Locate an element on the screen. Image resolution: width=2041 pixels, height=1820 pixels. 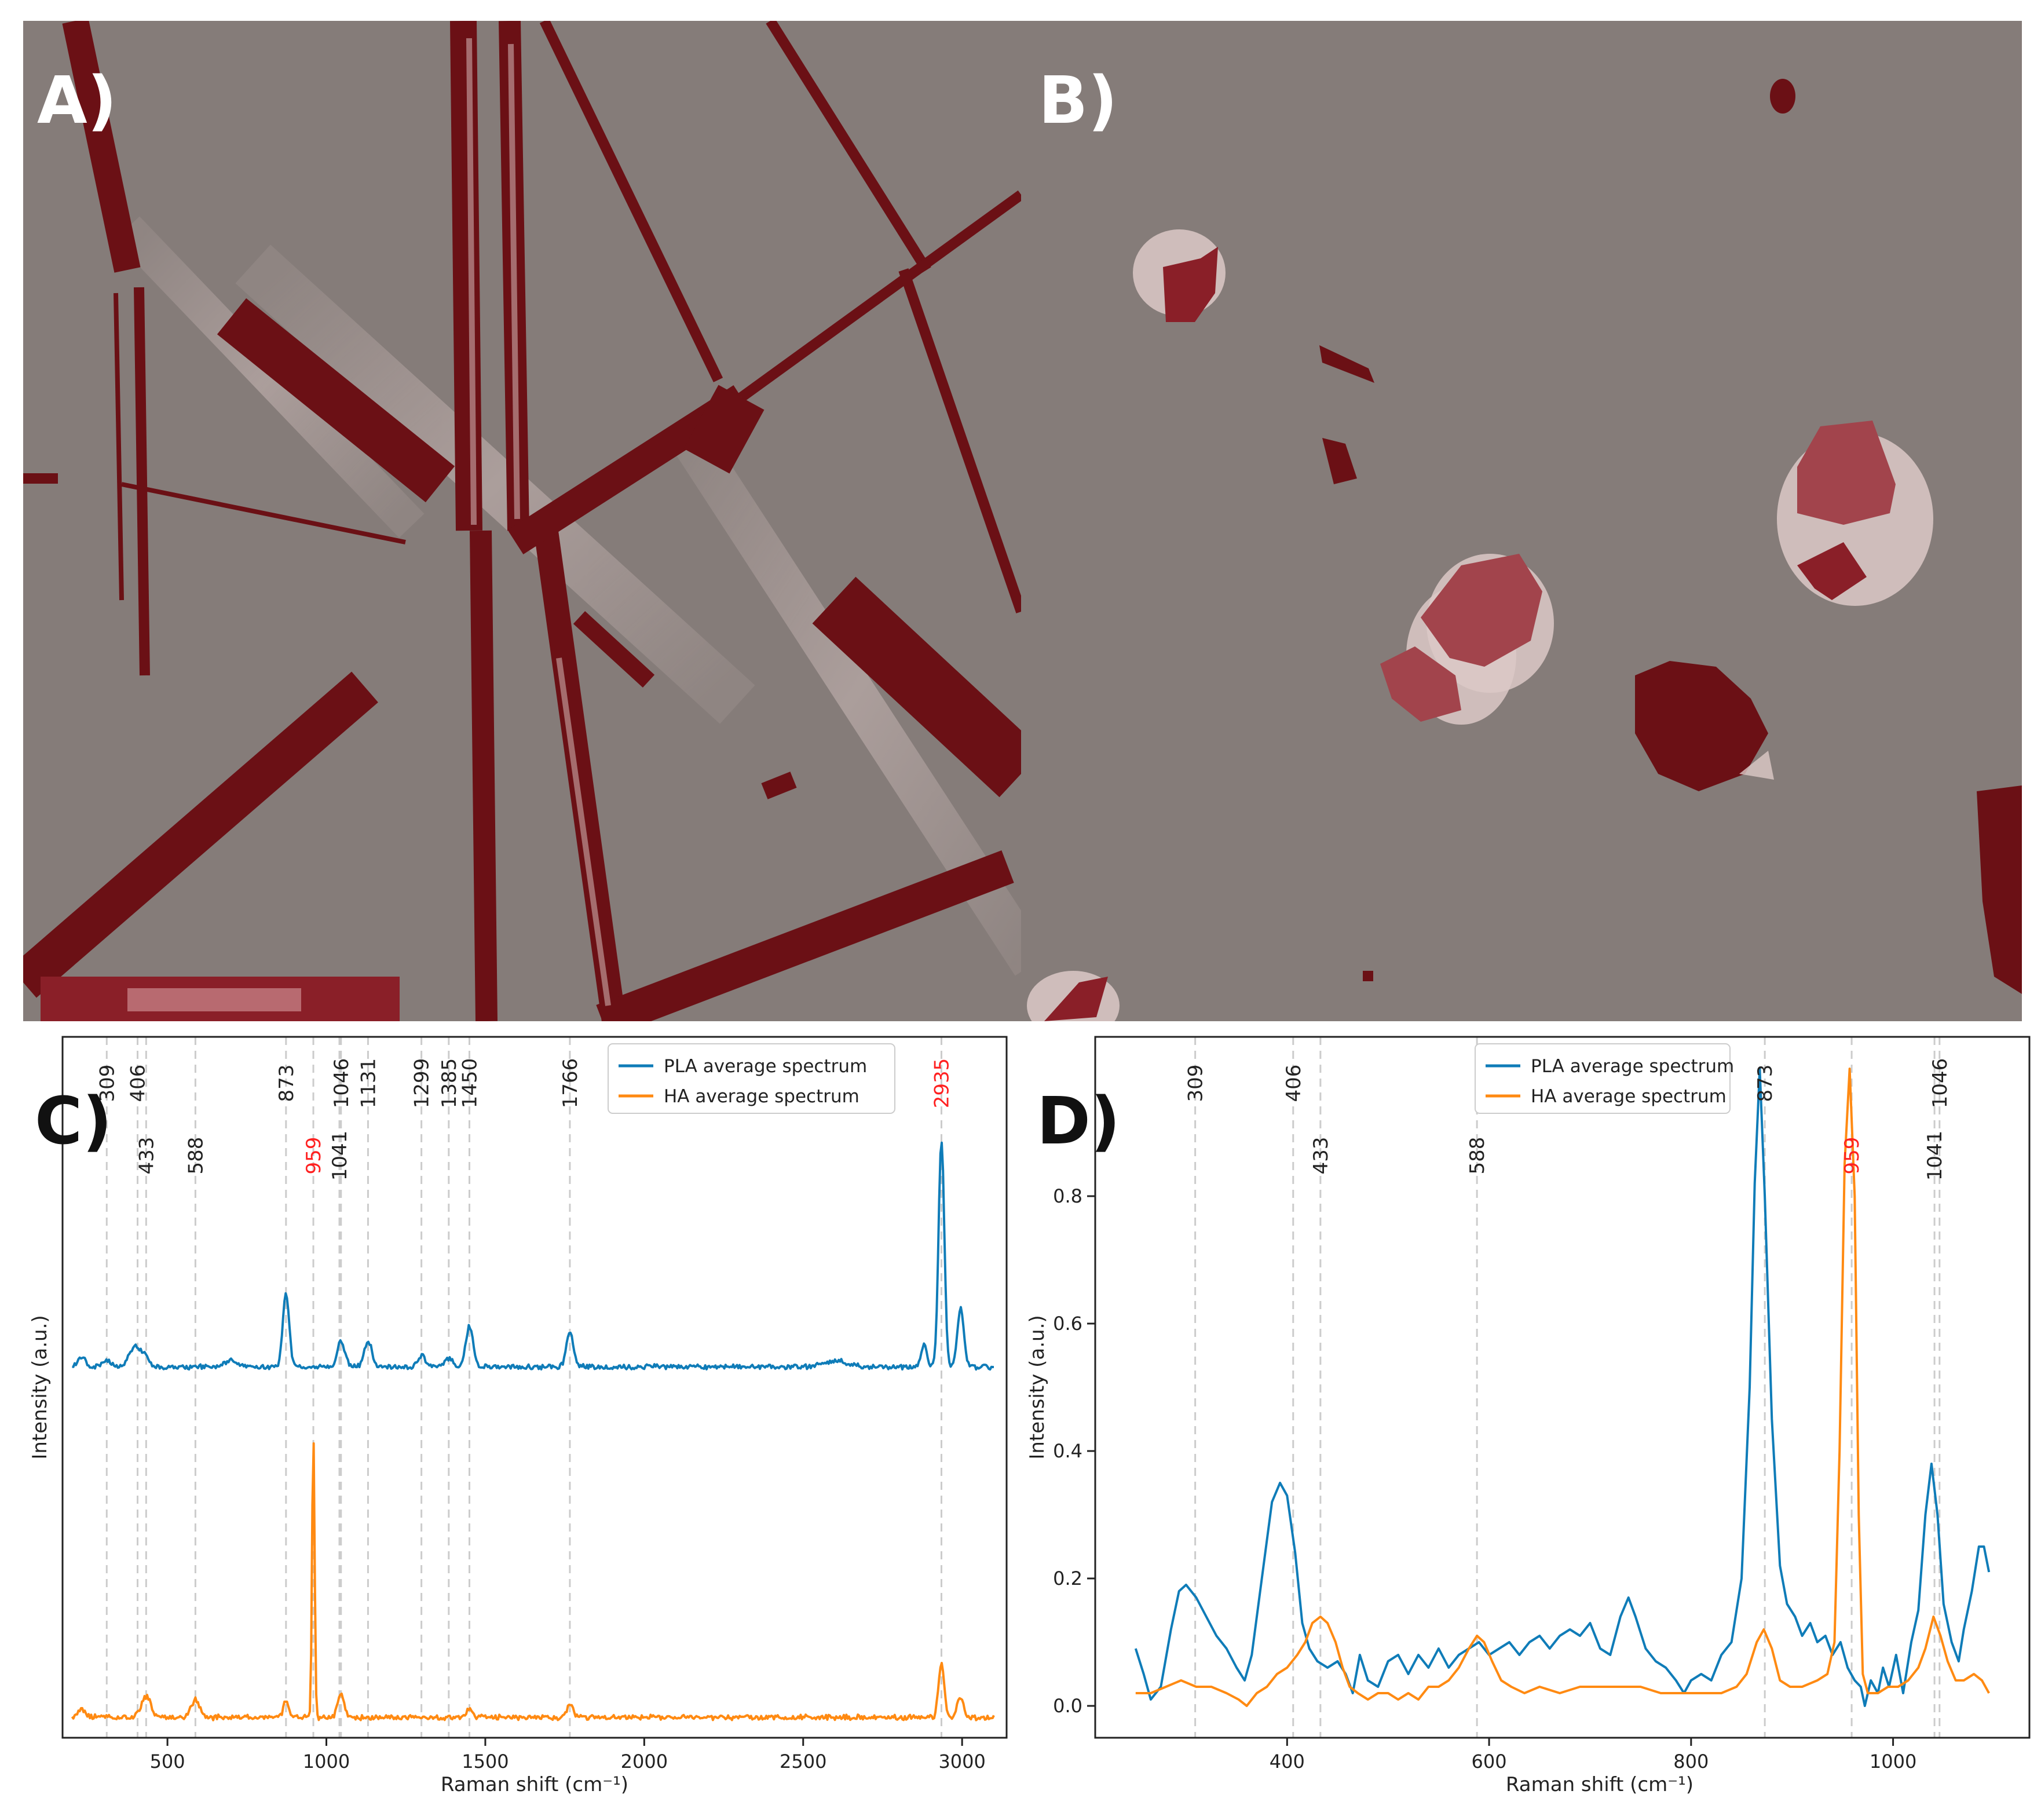
panel-c-label: C) is located at coordinates (74, 1121).